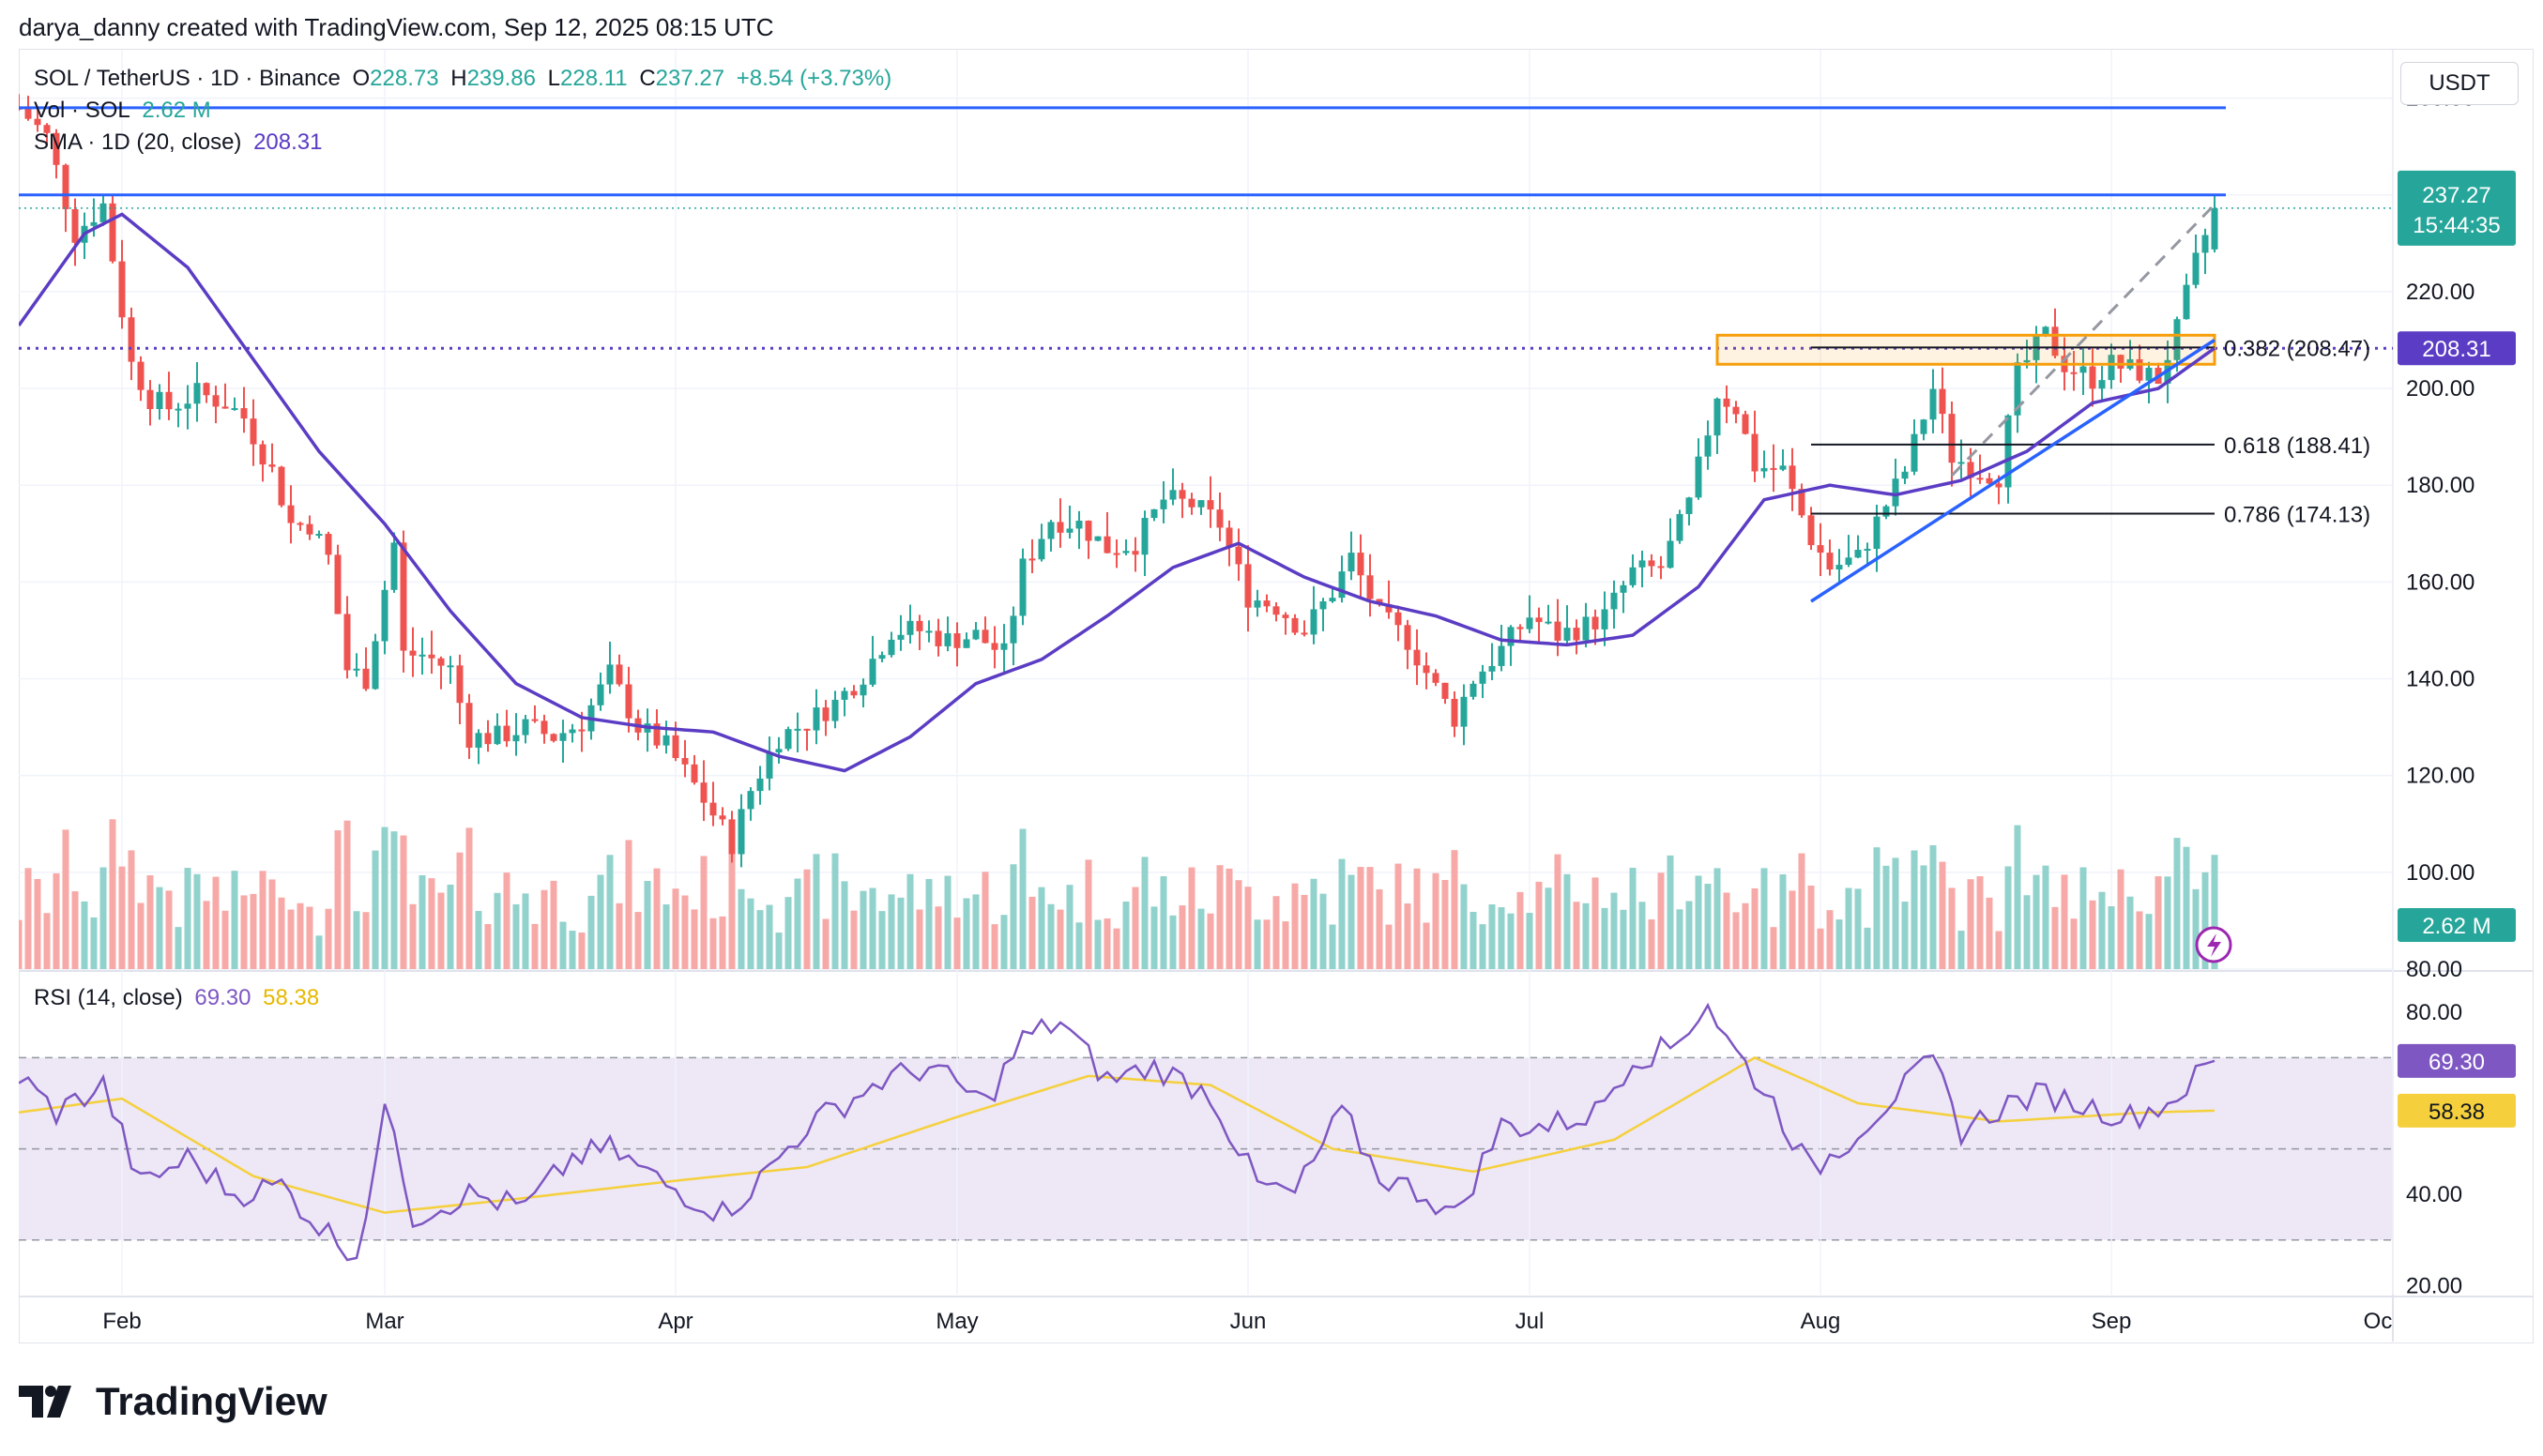  What do you see at coordinates (1821, 1321) in the screenshot?
I see `time-tick-label: Aug` at bounding box center [1821, 1321].